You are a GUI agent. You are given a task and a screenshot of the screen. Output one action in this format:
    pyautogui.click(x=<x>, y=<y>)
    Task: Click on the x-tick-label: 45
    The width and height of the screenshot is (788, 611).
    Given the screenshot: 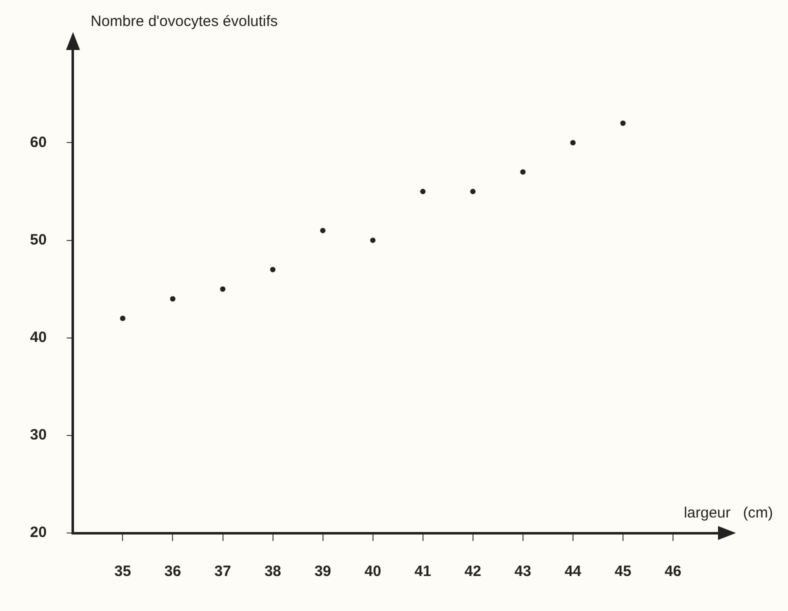 What is the action you would take?
    pyautogui.click(x=623, y=571)
    